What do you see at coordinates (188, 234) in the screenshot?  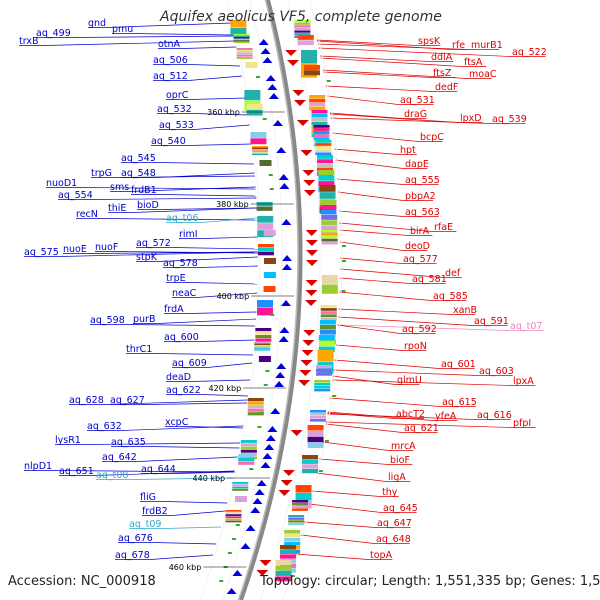 I see `gene-label-left: rimI` at bounding box center [188, 234].